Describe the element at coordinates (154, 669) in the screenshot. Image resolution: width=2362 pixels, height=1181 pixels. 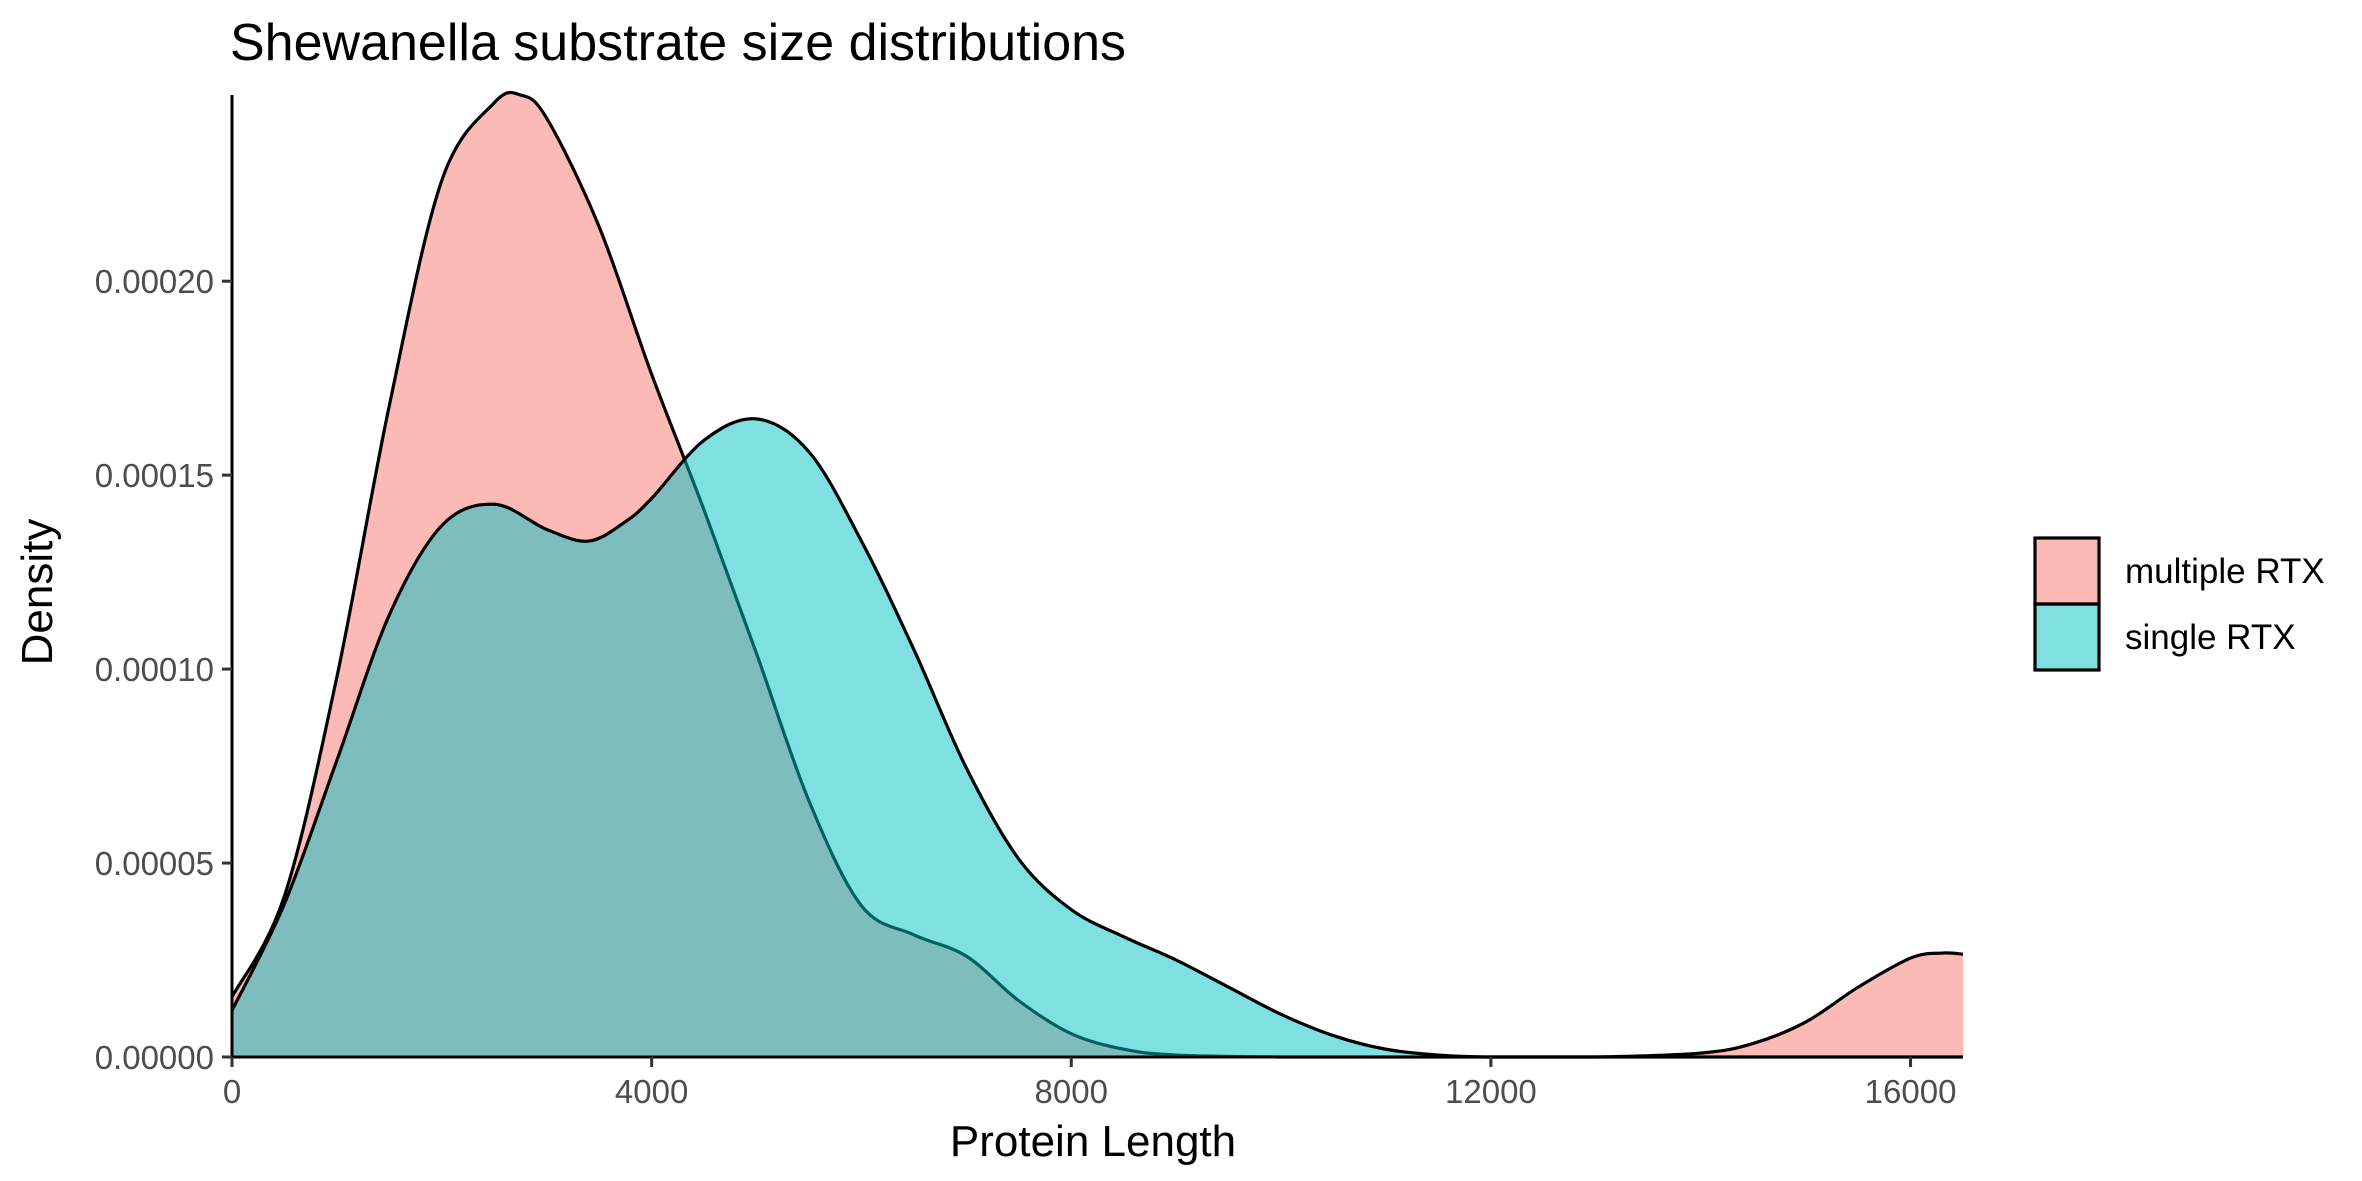
I see `y-tick-label: 0.00010` at that location.